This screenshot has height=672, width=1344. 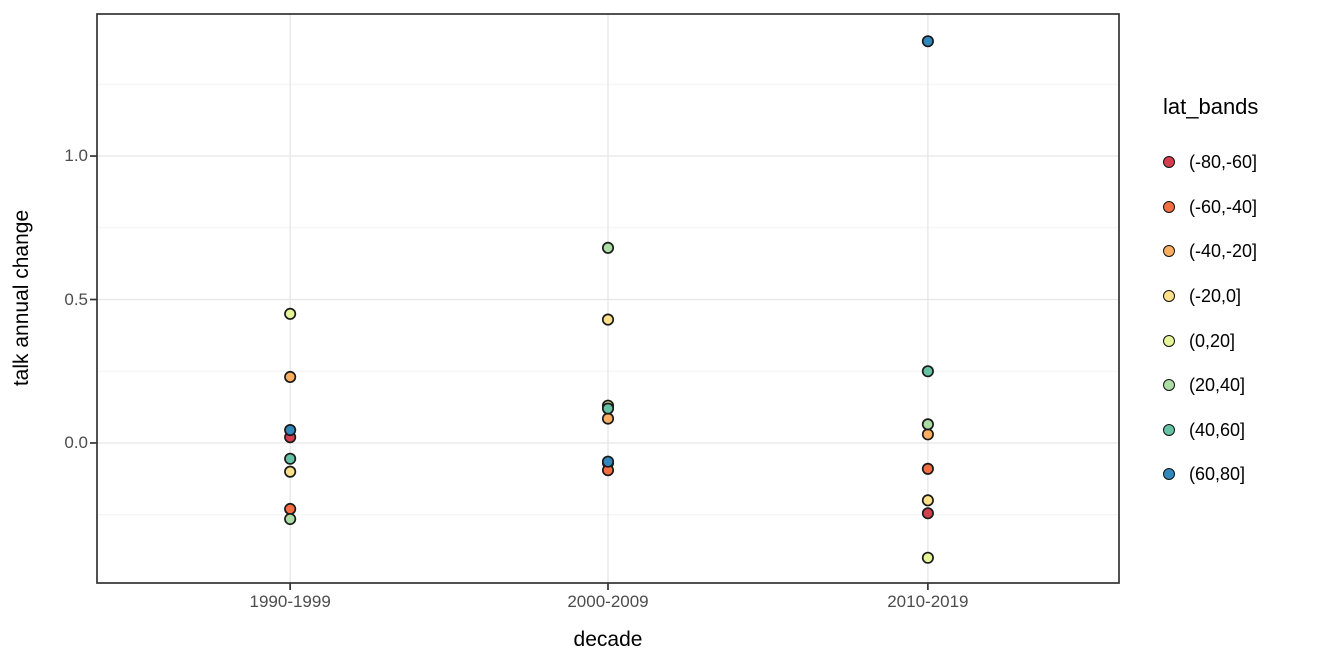 I want to click on y-axis-title: talk annual change, so click(x=21, y=298).